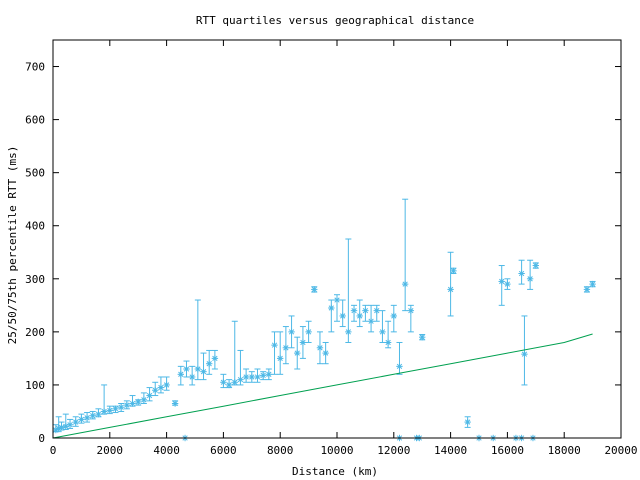  Describe the element at coordinates (35, 279) in the screenshot. I see `y-tick-label: 300` at that location.